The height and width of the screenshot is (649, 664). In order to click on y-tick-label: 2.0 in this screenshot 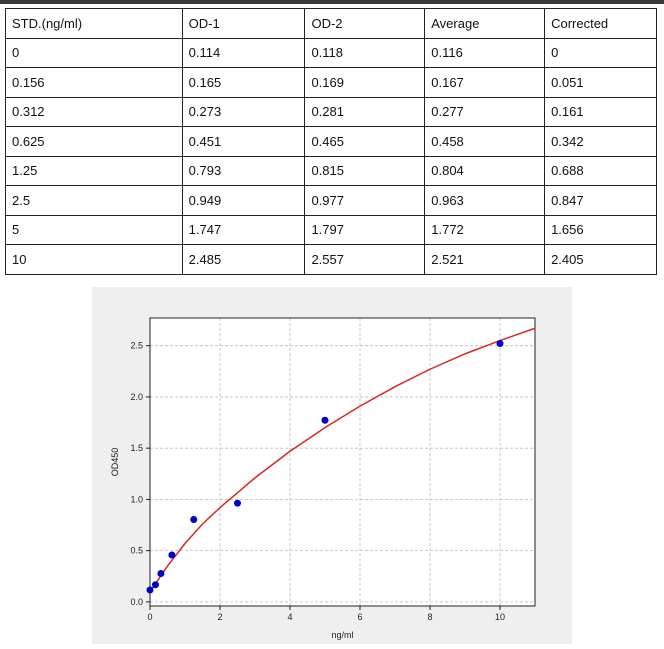, I will do `click(136, 397)`.